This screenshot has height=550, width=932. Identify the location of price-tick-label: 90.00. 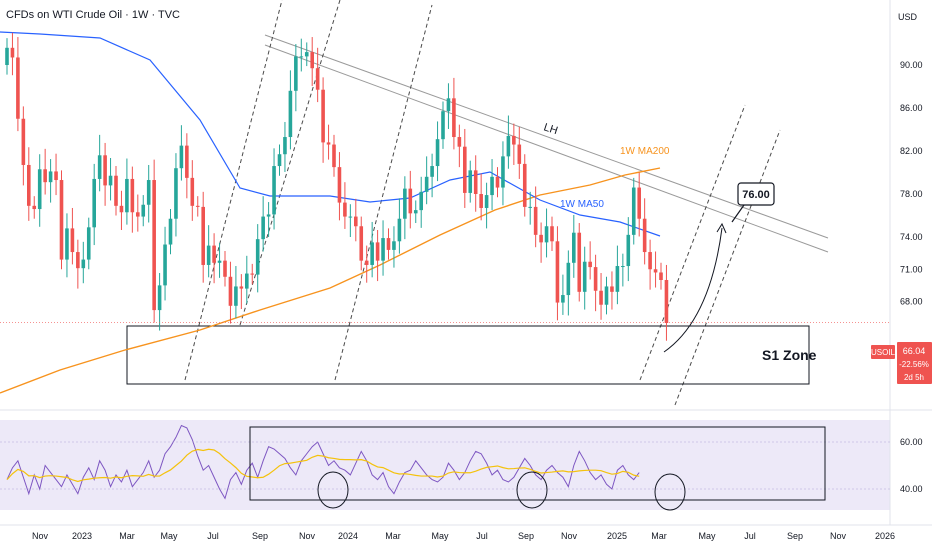
(911, 65).